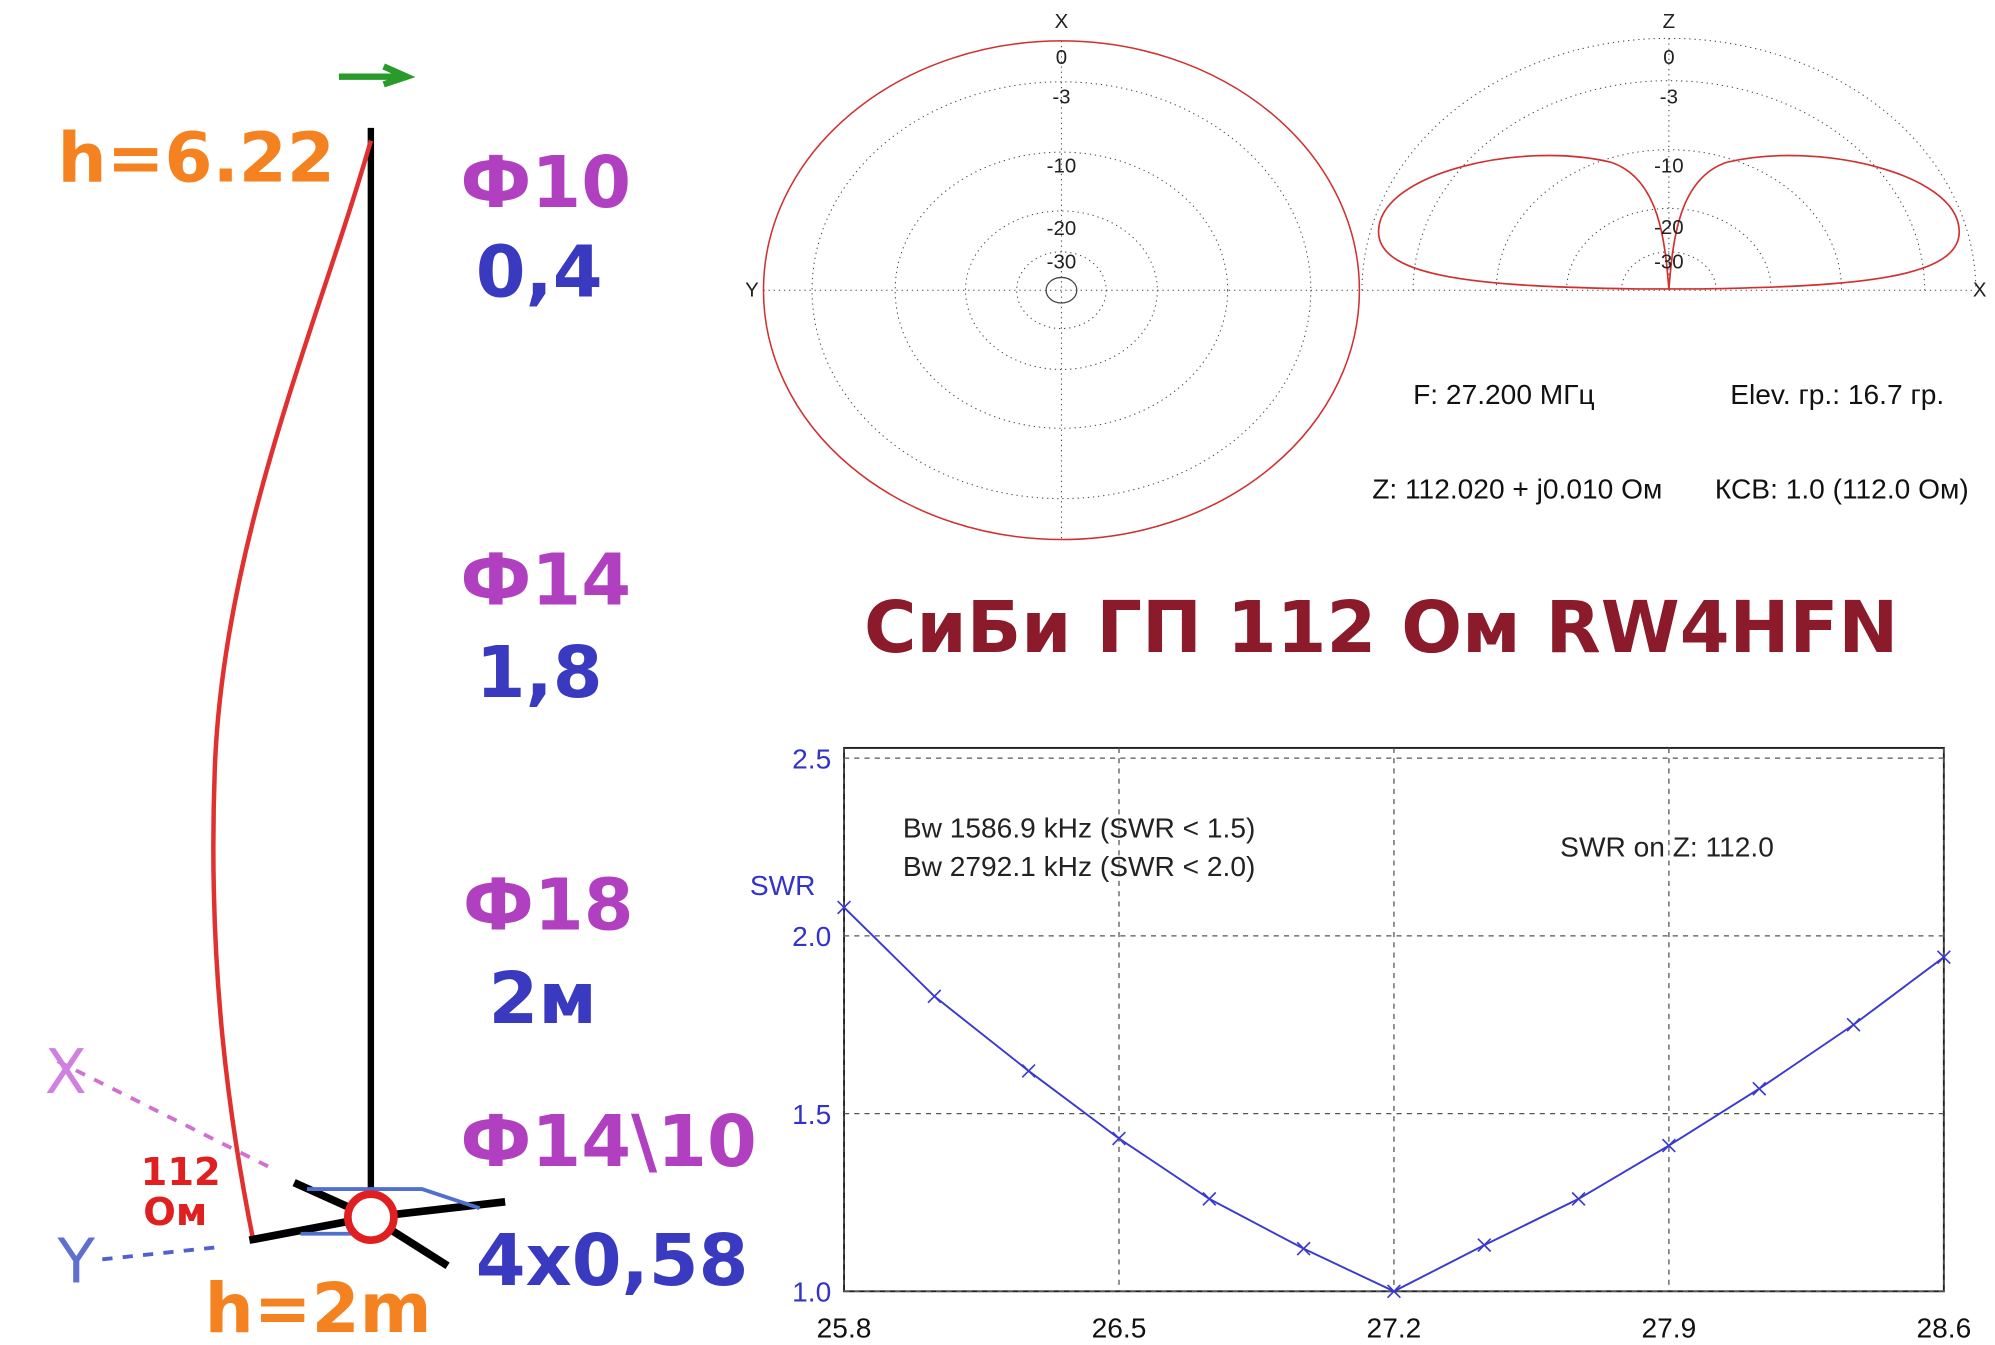  What do you see at coordinates (1517, 489) in the screenshot?
I see `info-impedance: Z: 112.020 + j0.010 Ом` at bounding box center [1517, 489].